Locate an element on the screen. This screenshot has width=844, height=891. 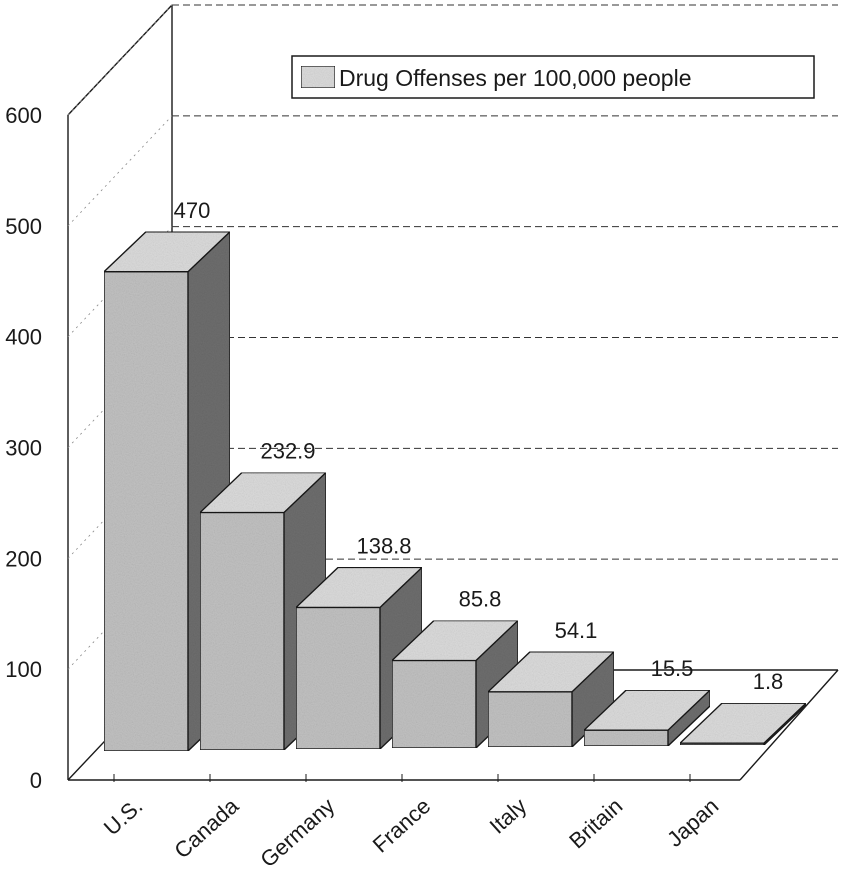
x-category-label: France is located at coordinates (402, 825).